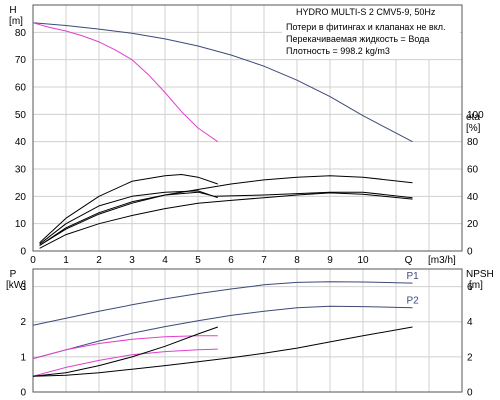 The height and width of the screenshot is (400, 500). I want to click on chart-title: HYDRO MULTI-S 2 CMV5-9, 50Hz, so click(366, 12).